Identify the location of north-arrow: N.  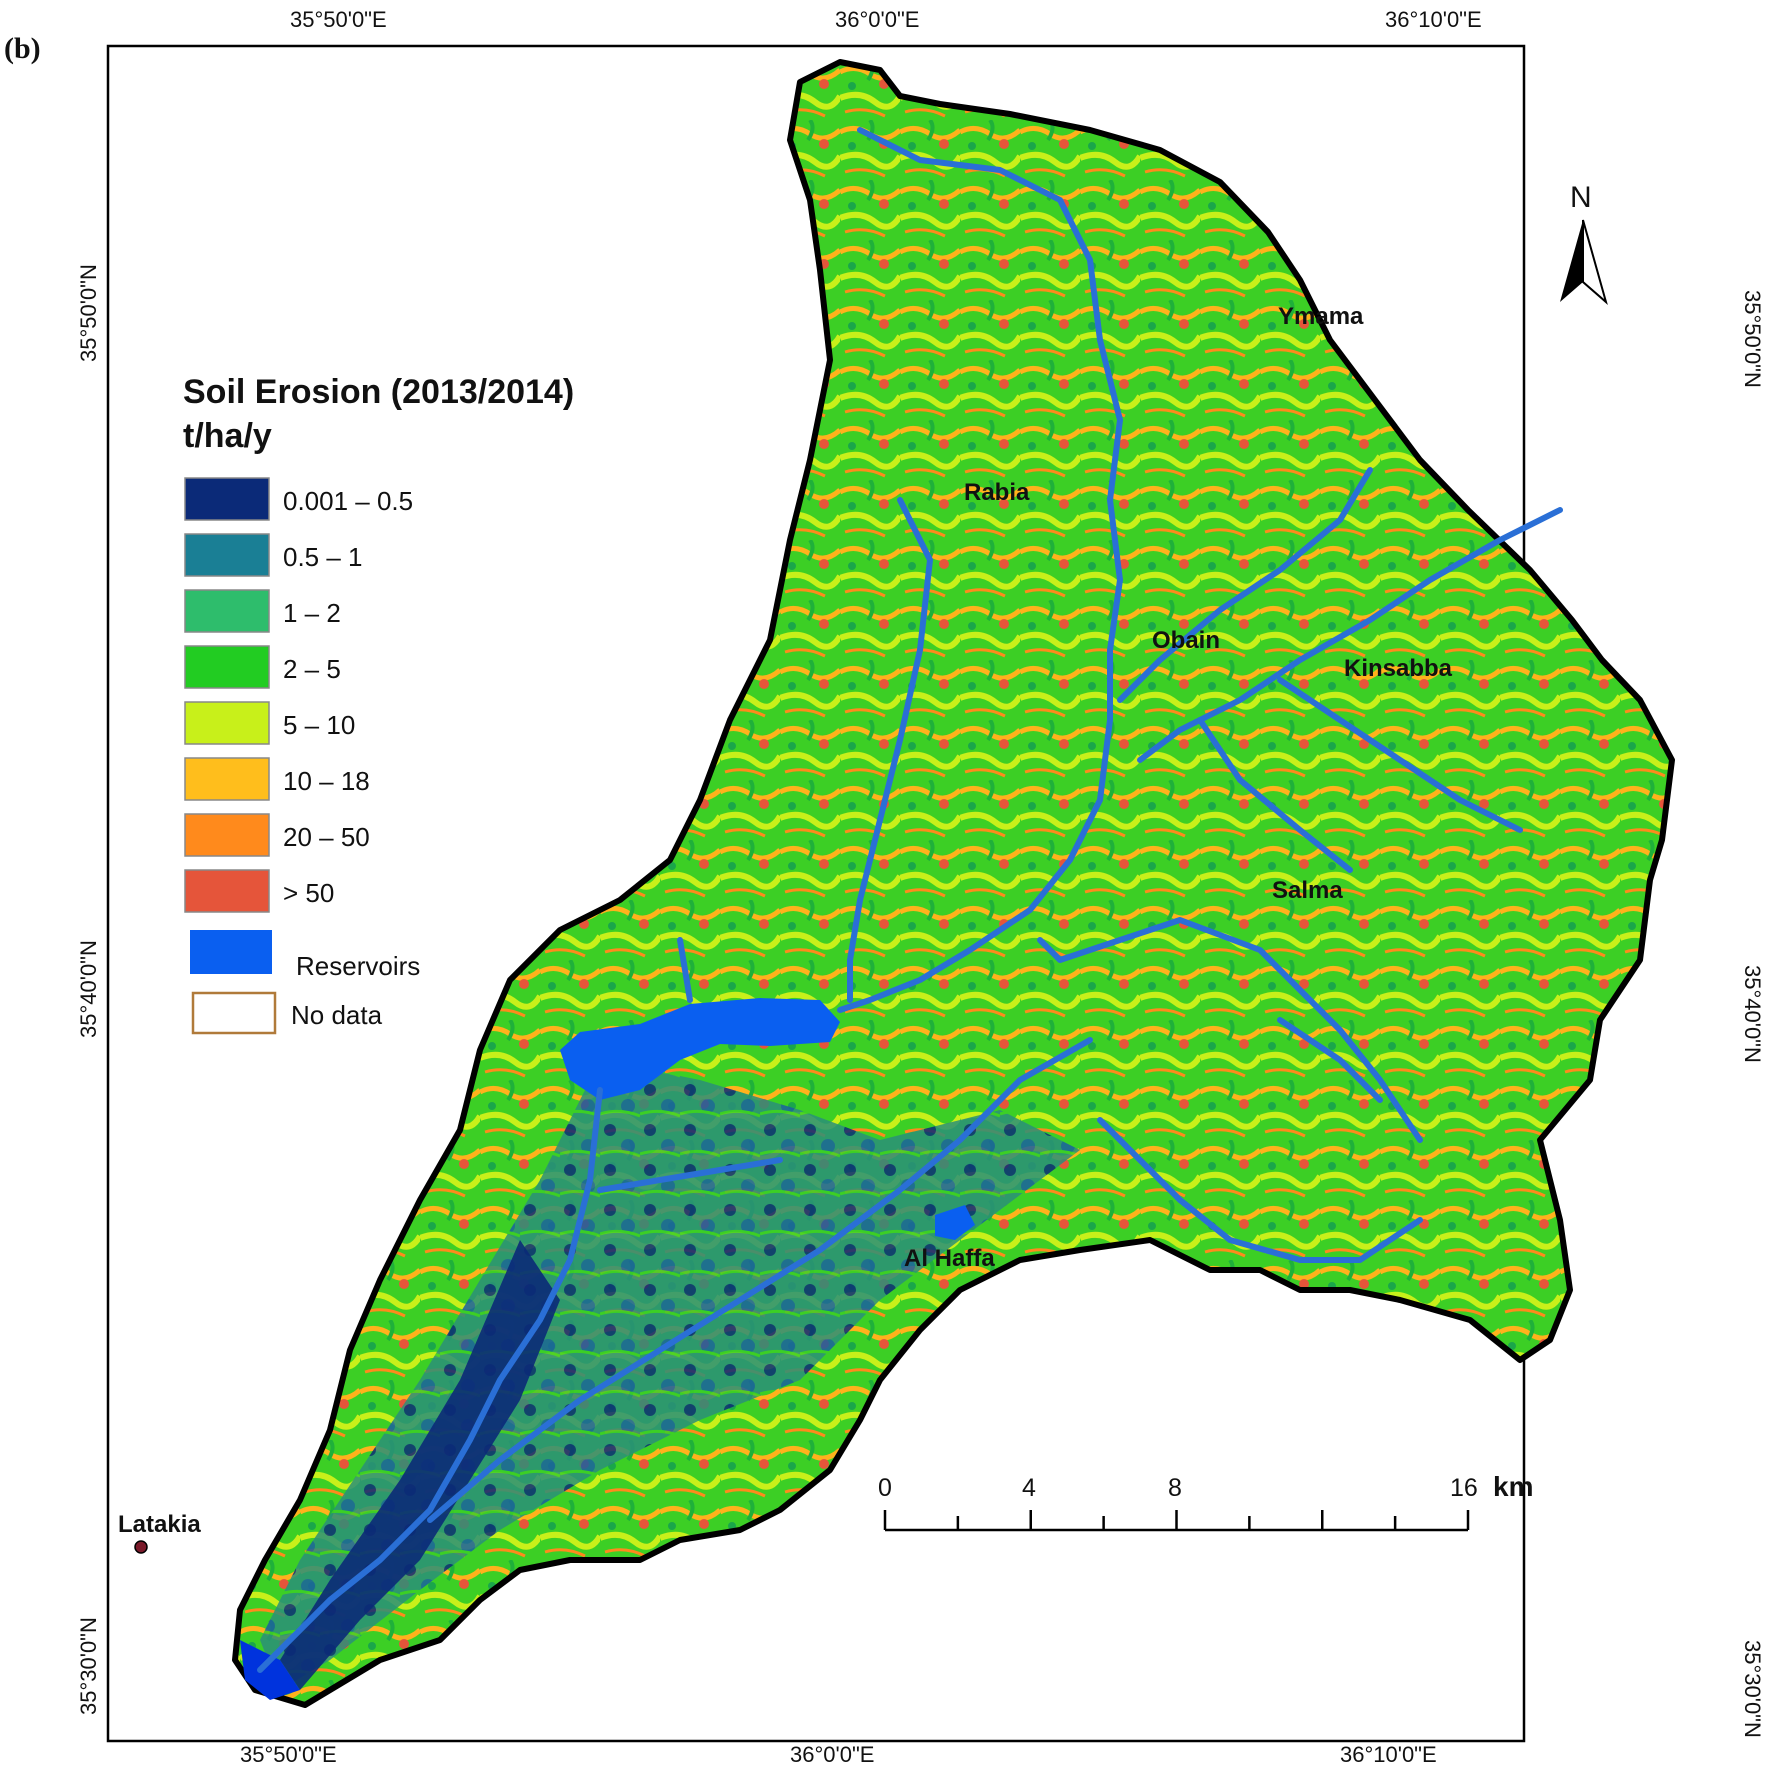
(1584, 243).